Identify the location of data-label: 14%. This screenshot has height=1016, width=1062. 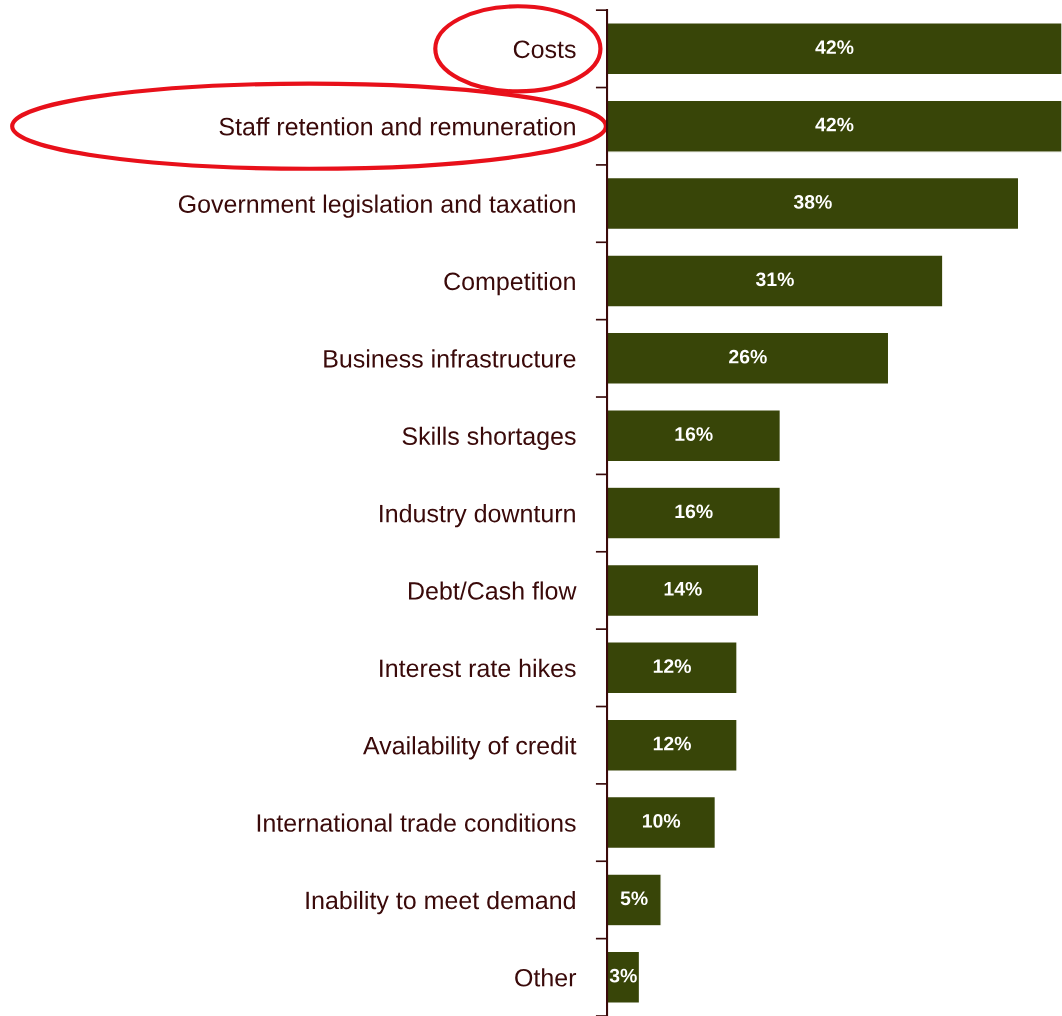
(683, 588).